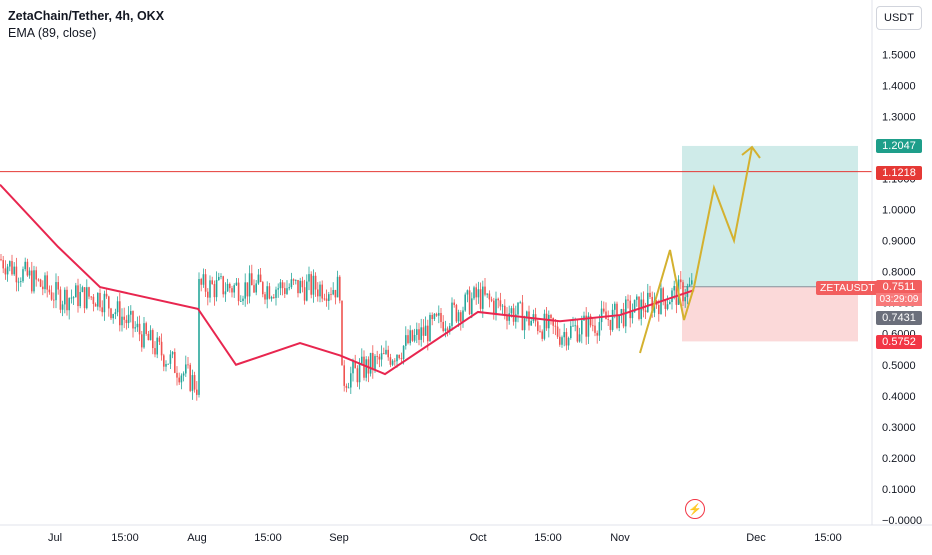 This screenshot has width=932, height=555. What do you see at coordinates (695, 509) in the screenshot?
I see `lightning-icon: ⚡` at bounding box center [695, 509].